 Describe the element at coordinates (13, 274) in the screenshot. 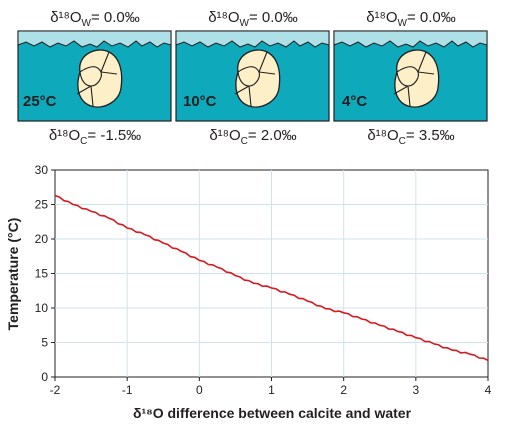

I see `y-axis-title: Temperature (°C)` at that location.